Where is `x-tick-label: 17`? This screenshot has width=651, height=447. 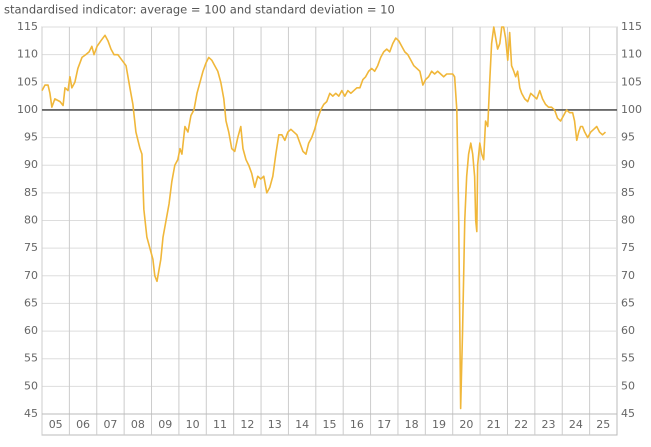
x-tick-label: 17 is located at coordinates (384, 424).